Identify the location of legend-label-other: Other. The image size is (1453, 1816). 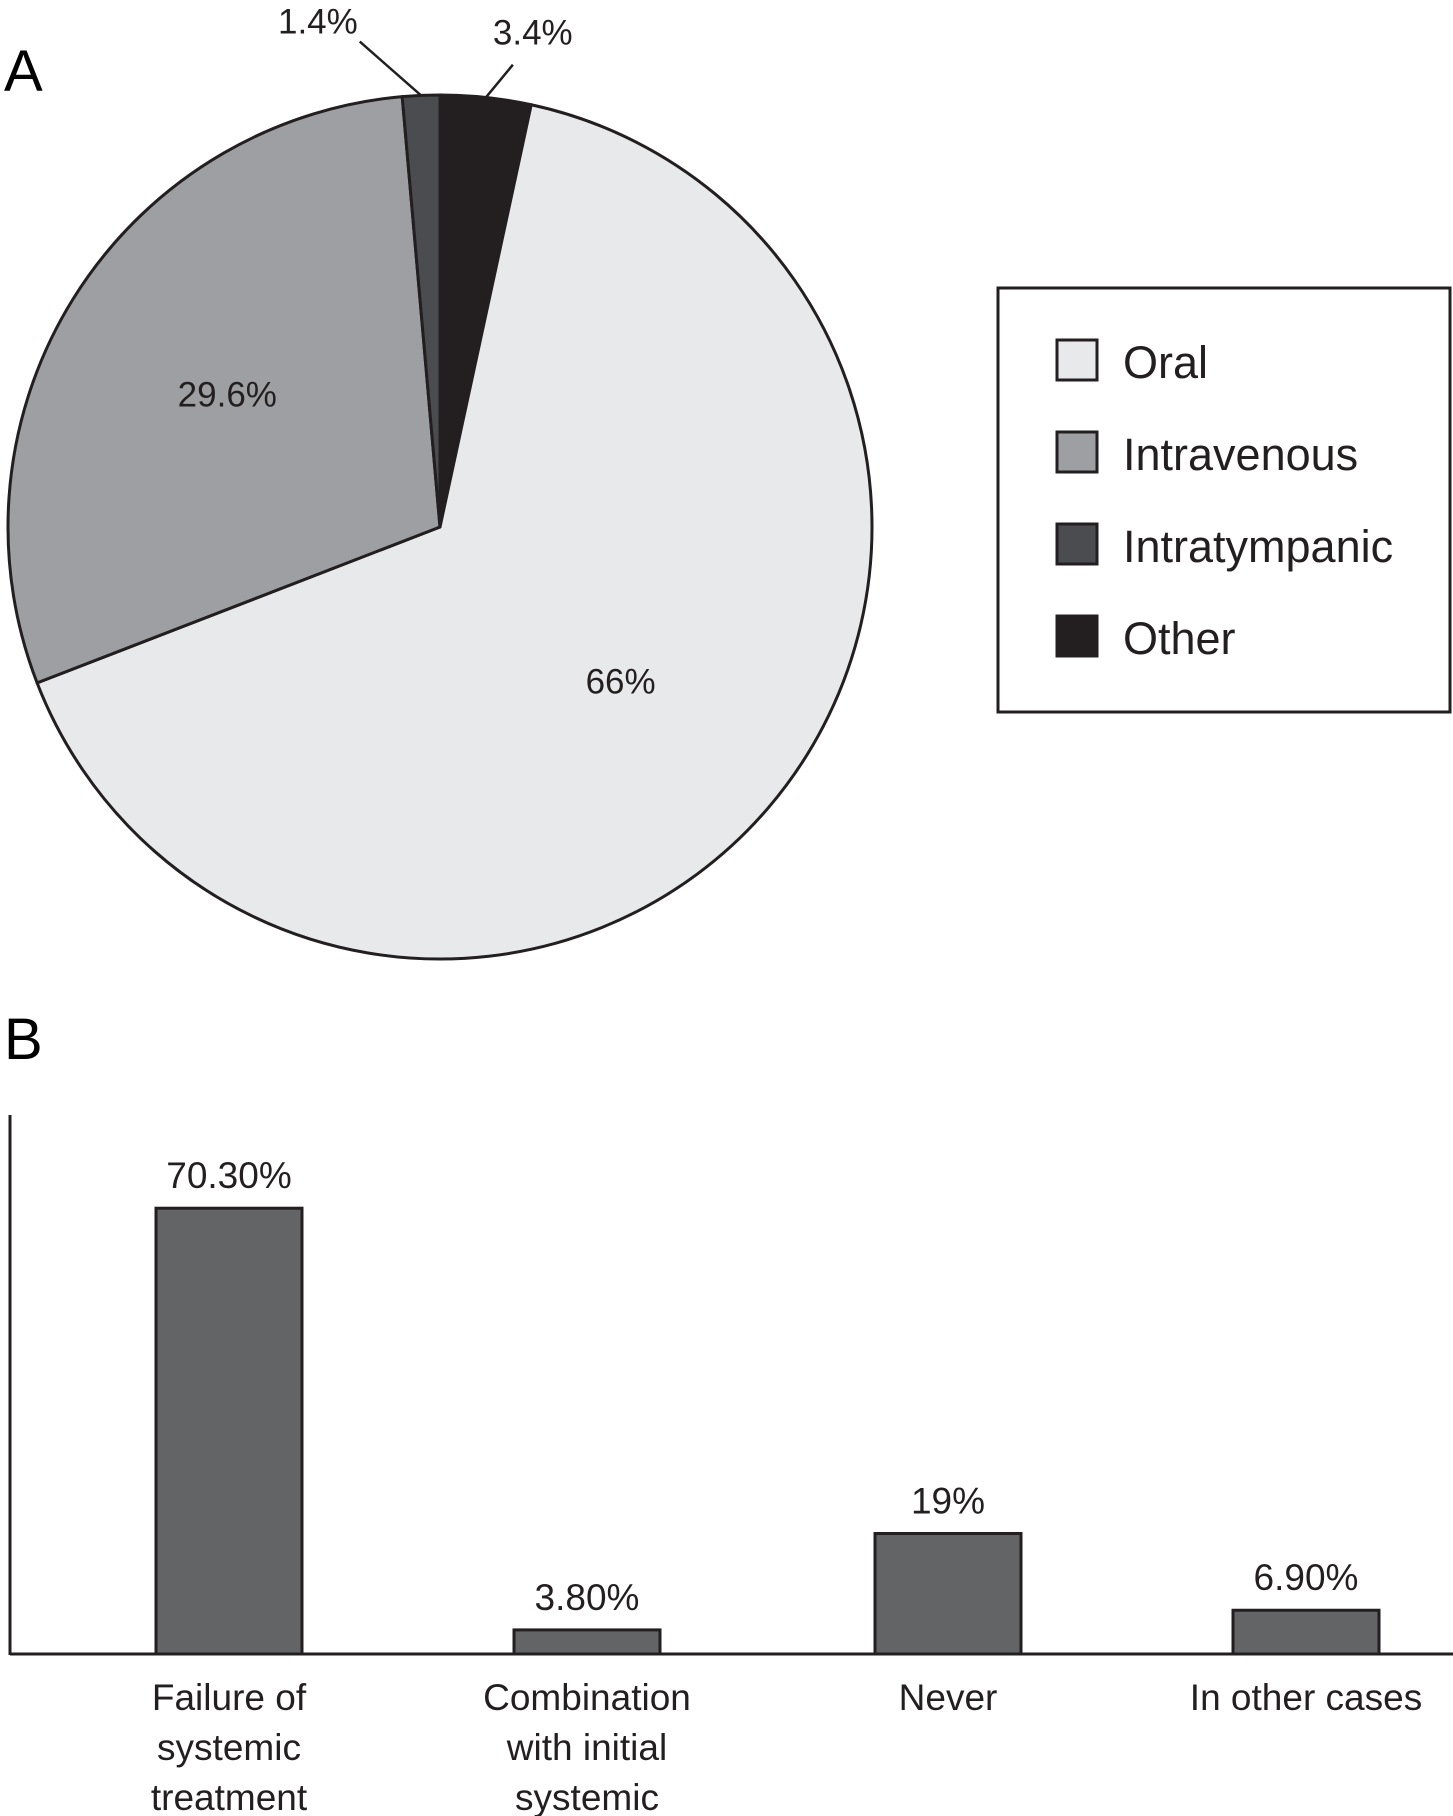
(1179, 638).